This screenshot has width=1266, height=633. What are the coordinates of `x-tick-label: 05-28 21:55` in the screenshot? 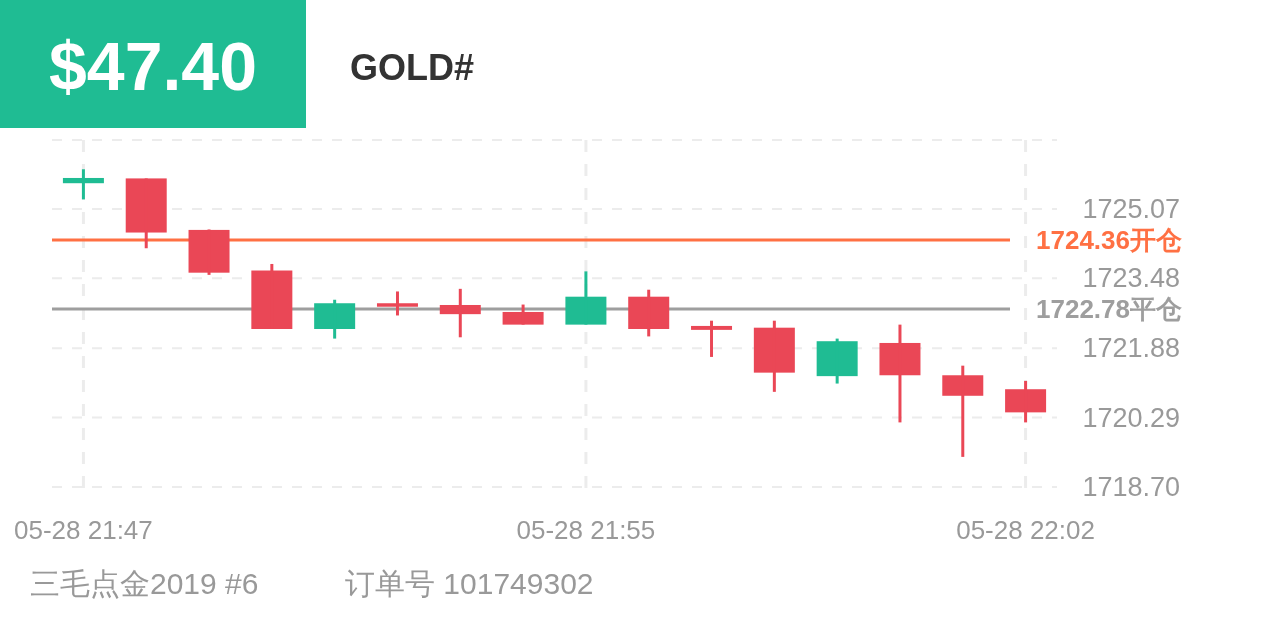 It's located at (586, 530).